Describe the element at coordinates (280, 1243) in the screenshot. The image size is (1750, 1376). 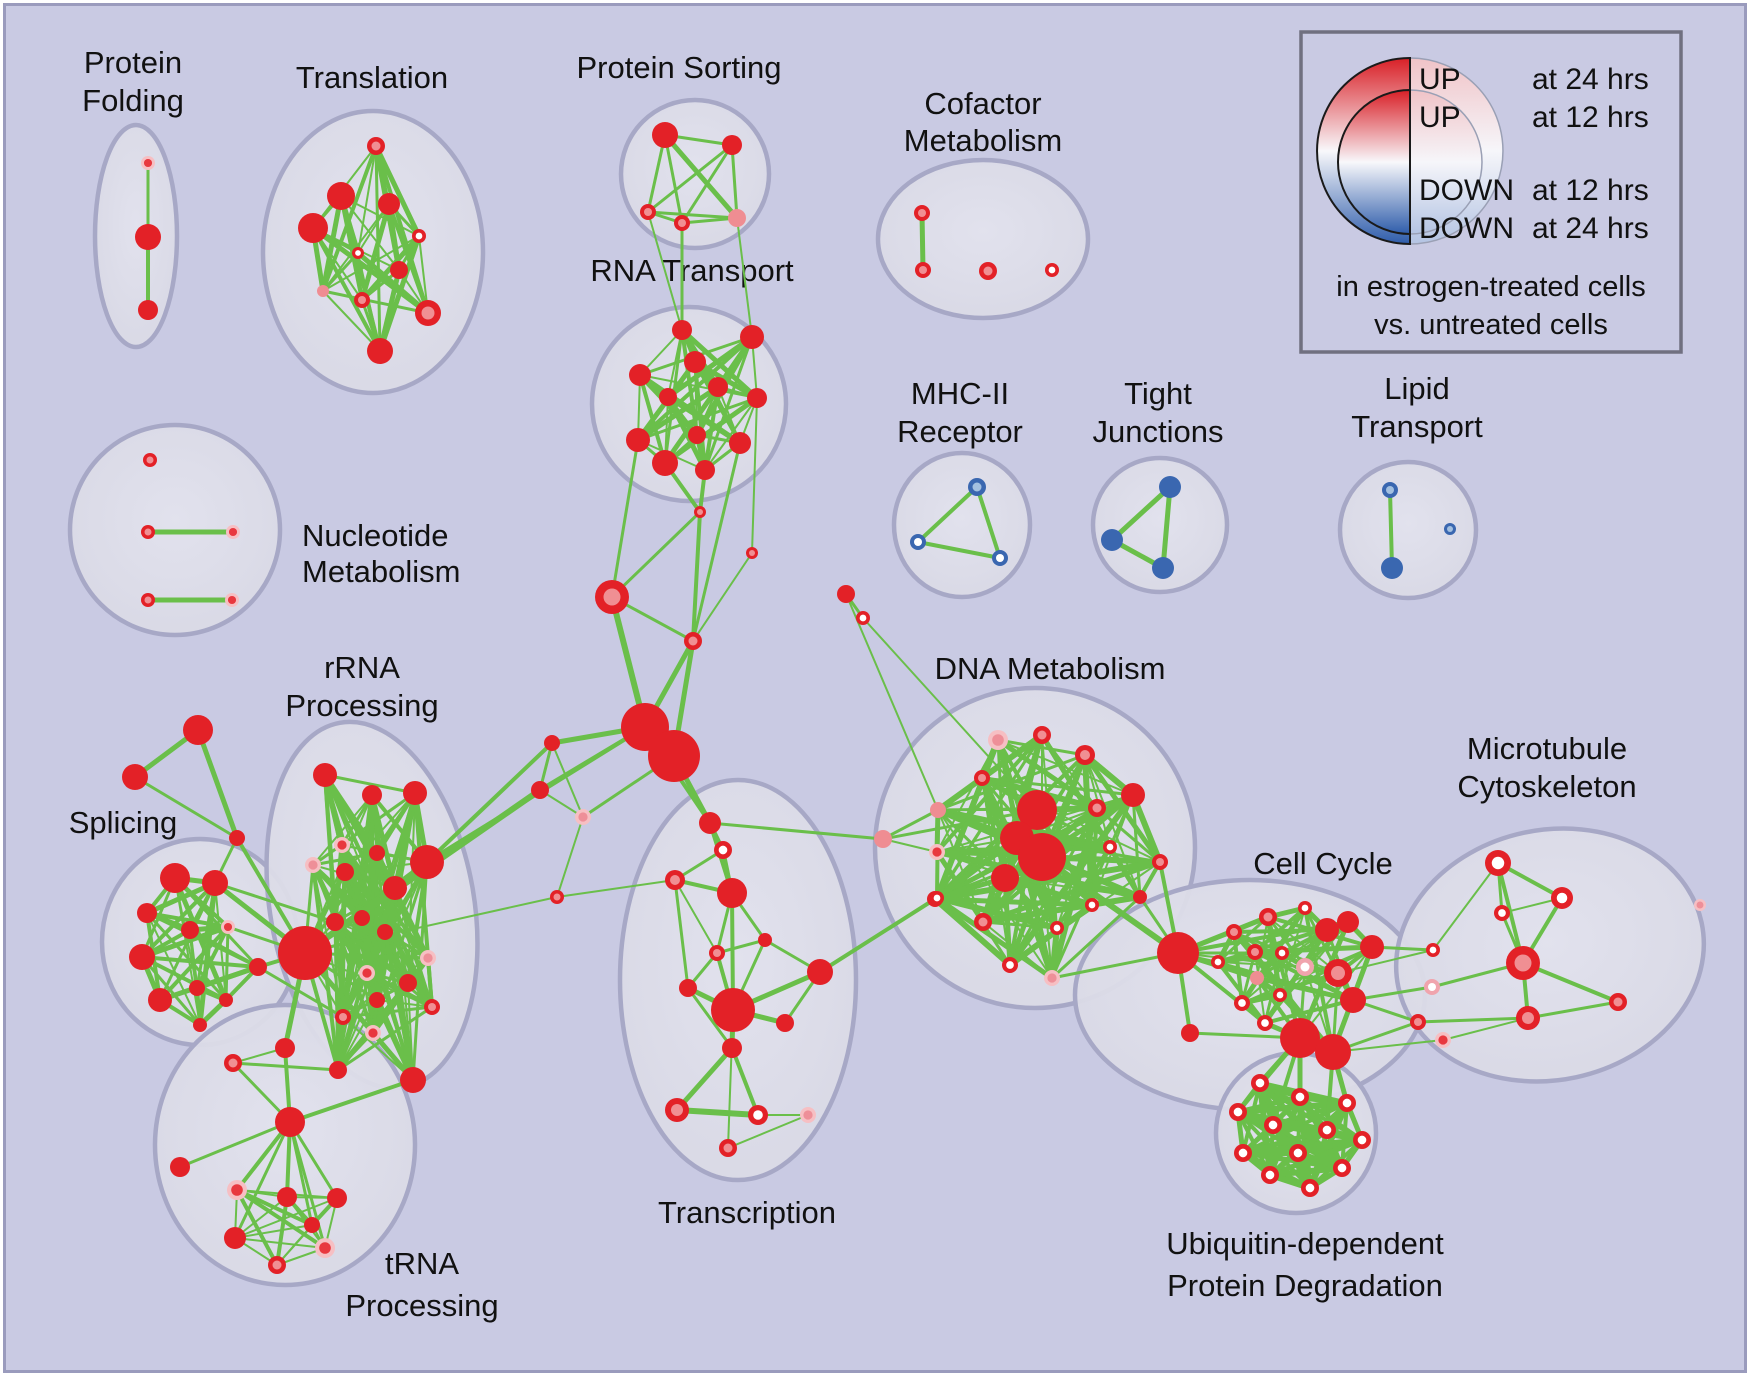
I see `edge-tn7-tn8` at that location.